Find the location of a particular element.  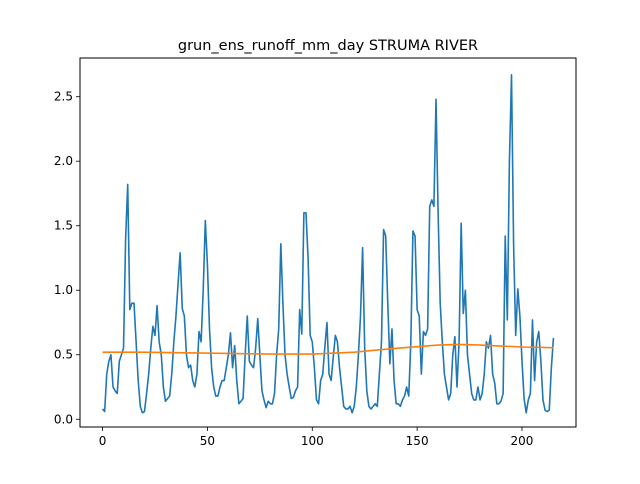

y-tick-label: 2.5 is located at coordinates (63, 97).